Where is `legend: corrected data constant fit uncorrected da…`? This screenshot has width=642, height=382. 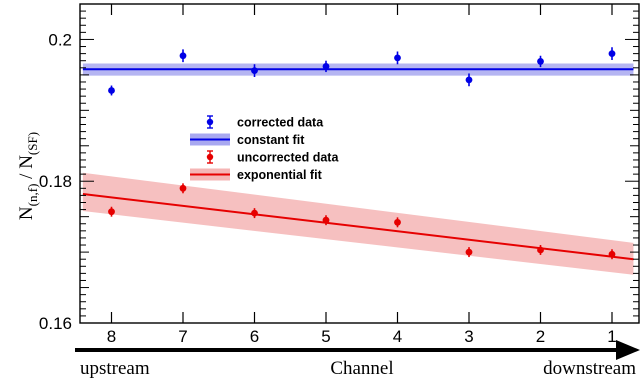
legend: corrected data constant fit uncorrected da… is located at coordinates (264, 148).